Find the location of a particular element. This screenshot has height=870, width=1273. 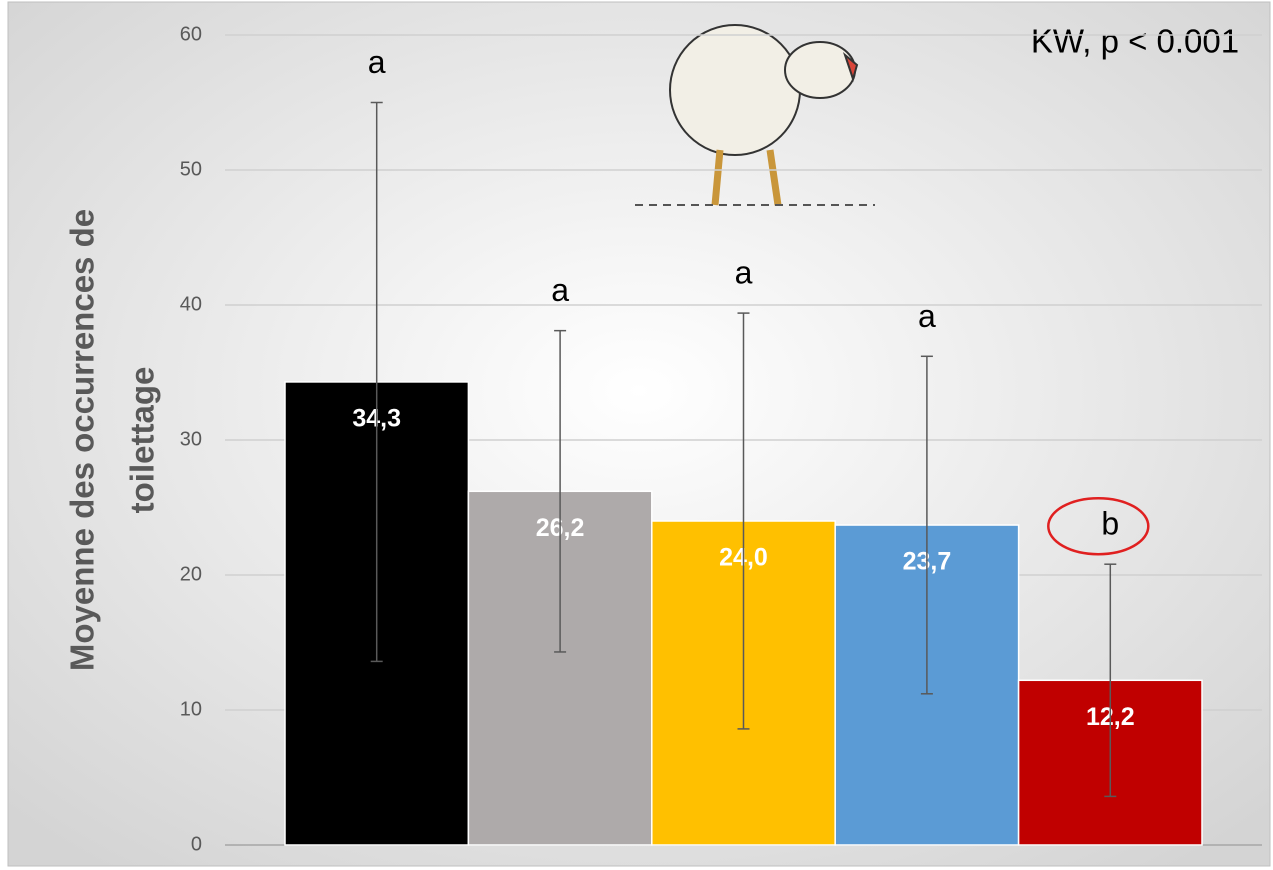

y-tick-label: 10 is located at coordinates (191, 709).